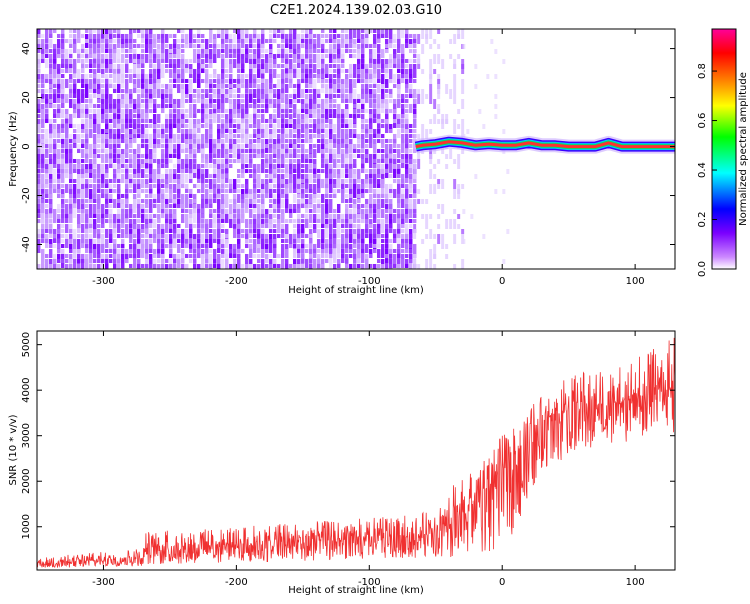 The image size is (750, 604). Describe the element at coordinates (724, 149) in the screenshot. I see `colorbar-frame` at that location.